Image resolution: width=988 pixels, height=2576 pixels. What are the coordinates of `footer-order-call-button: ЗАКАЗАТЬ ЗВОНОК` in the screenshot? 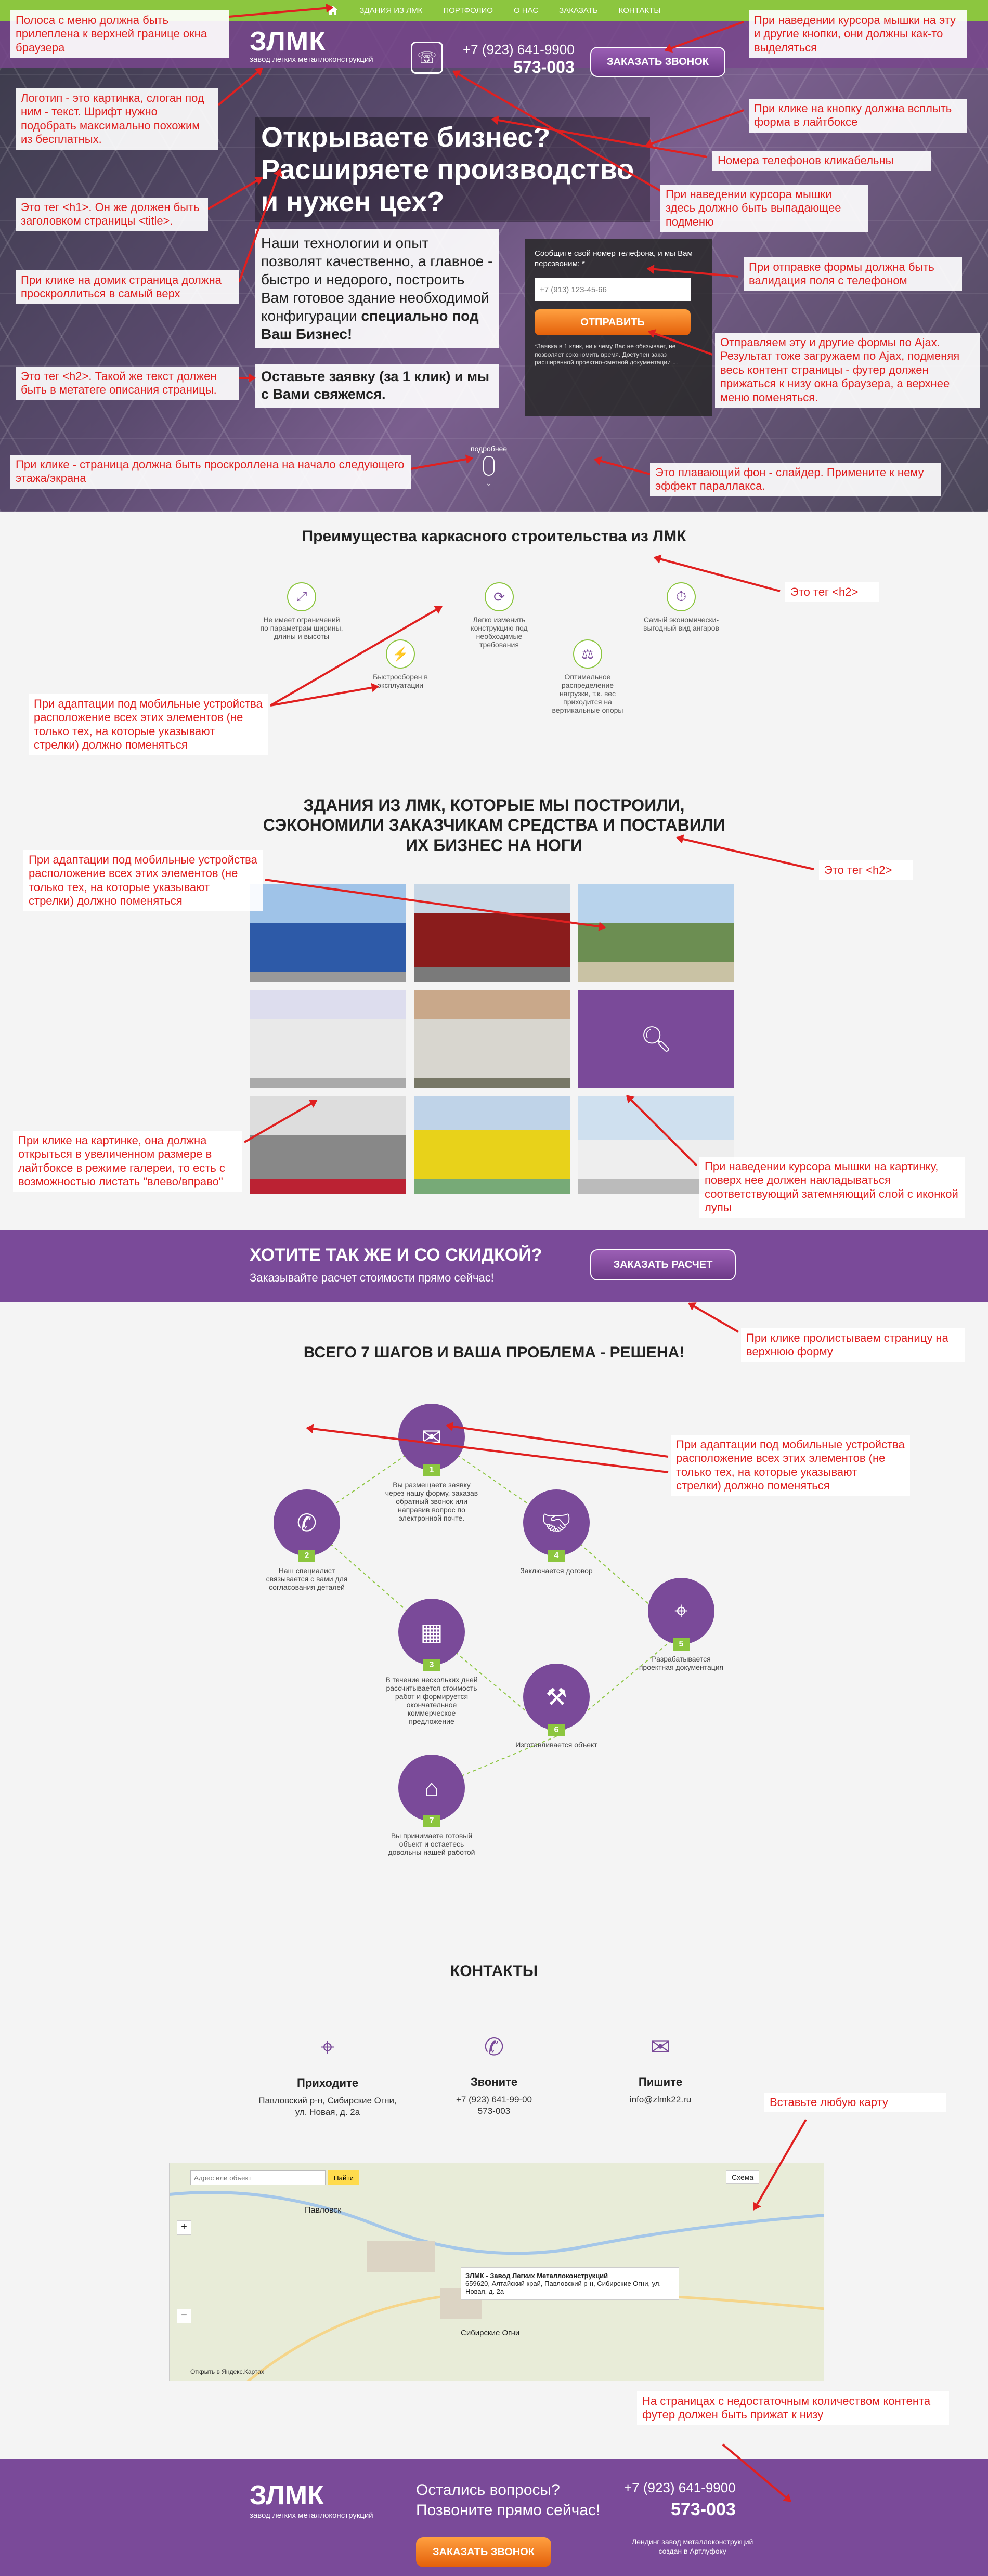 It's located at (484, 2552).